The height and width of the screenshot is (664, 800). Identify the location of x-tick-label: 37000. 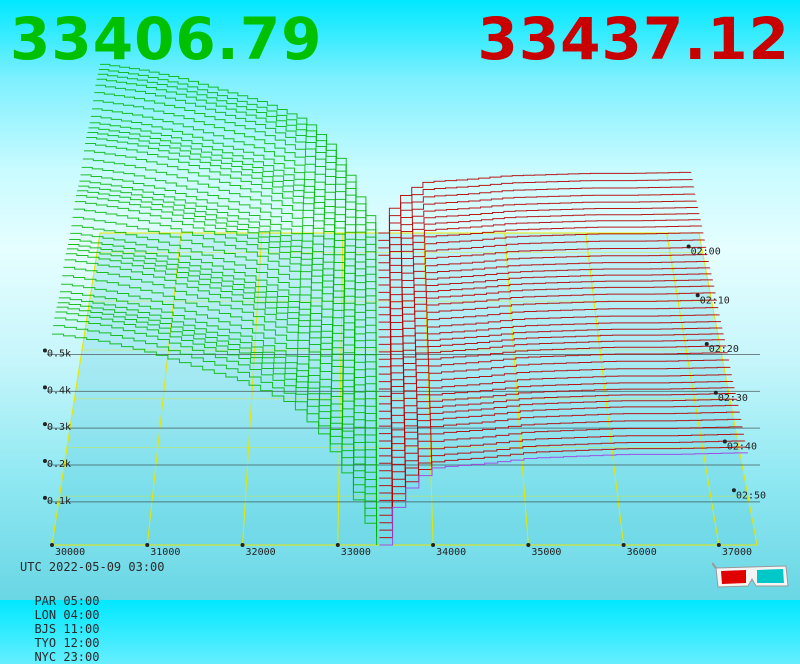
(737, 552).